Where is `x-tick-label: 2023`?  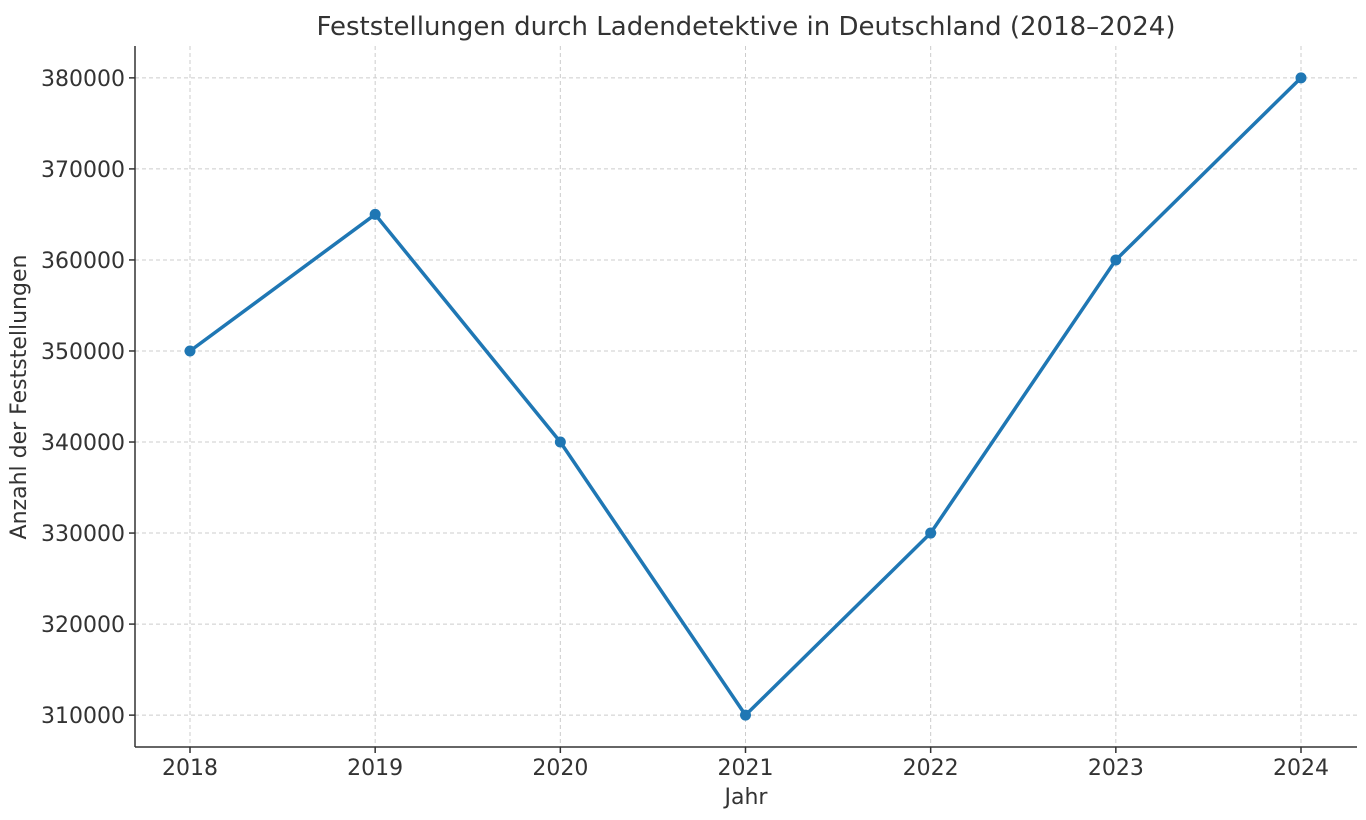 x-tick-label: 2023 is located at coordinates (1116, 768).